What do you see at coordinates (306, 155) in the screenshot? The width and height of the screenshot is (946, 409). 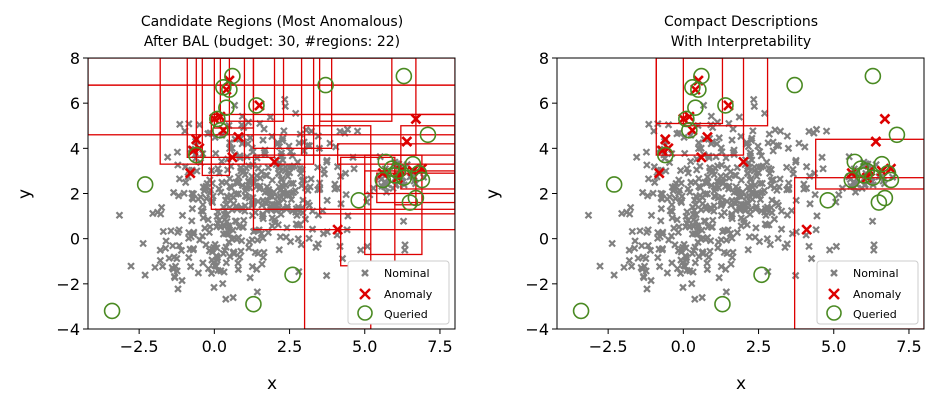 I see `anomaly-points` at bounding box center [306, 155].